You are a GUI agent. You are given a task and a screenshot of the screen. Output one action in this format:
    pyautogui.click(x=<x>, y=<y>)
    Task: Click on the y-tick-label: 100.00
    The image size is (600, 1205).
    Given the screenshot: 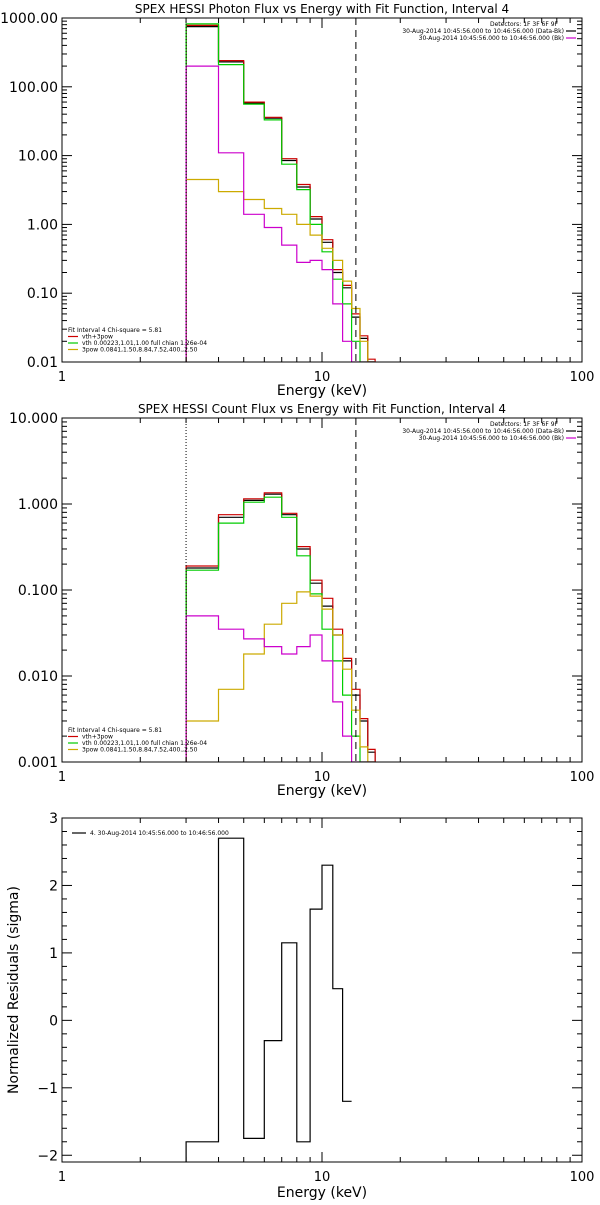 What is the action you would take?
    pyautogui.click(x=33, y=88)
    